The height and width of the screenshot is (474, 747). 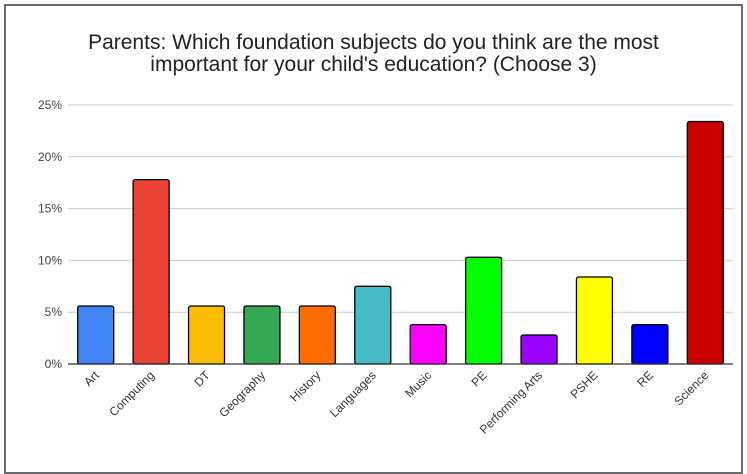 I want to click on bar-history, so click(x=317, y=335).